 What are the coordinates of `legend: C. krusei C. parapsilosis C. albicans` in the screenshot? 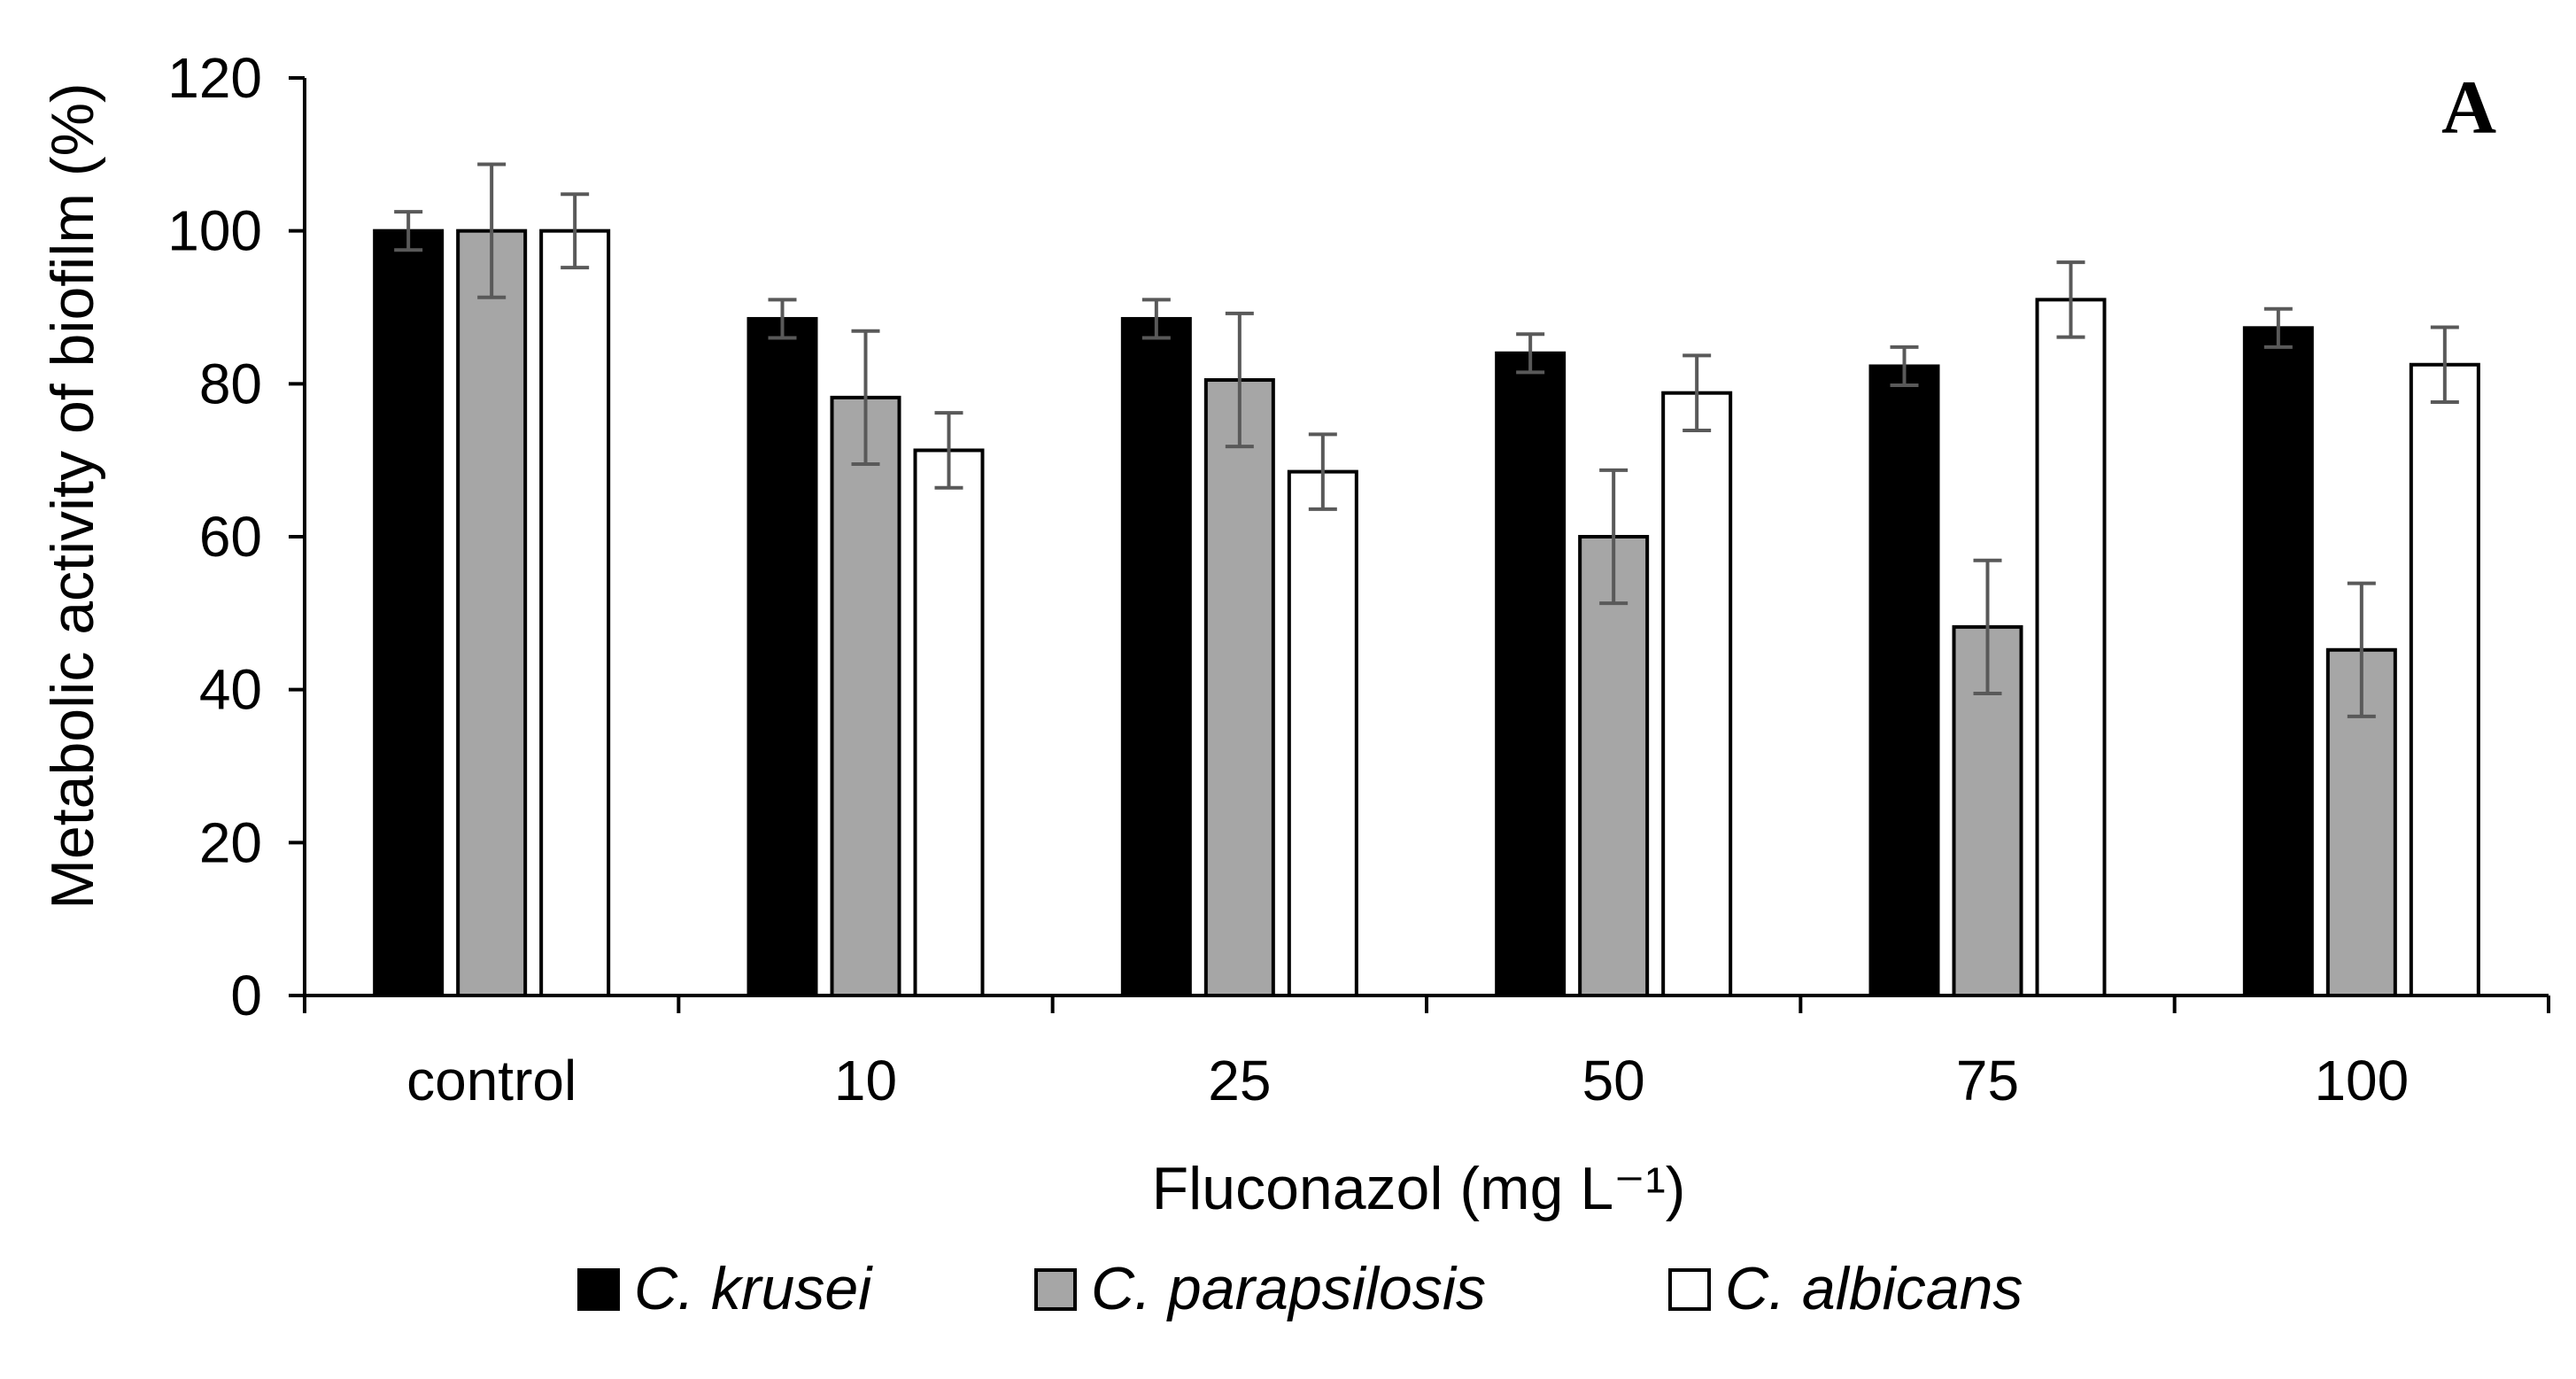 It's located at (1300, 1288).